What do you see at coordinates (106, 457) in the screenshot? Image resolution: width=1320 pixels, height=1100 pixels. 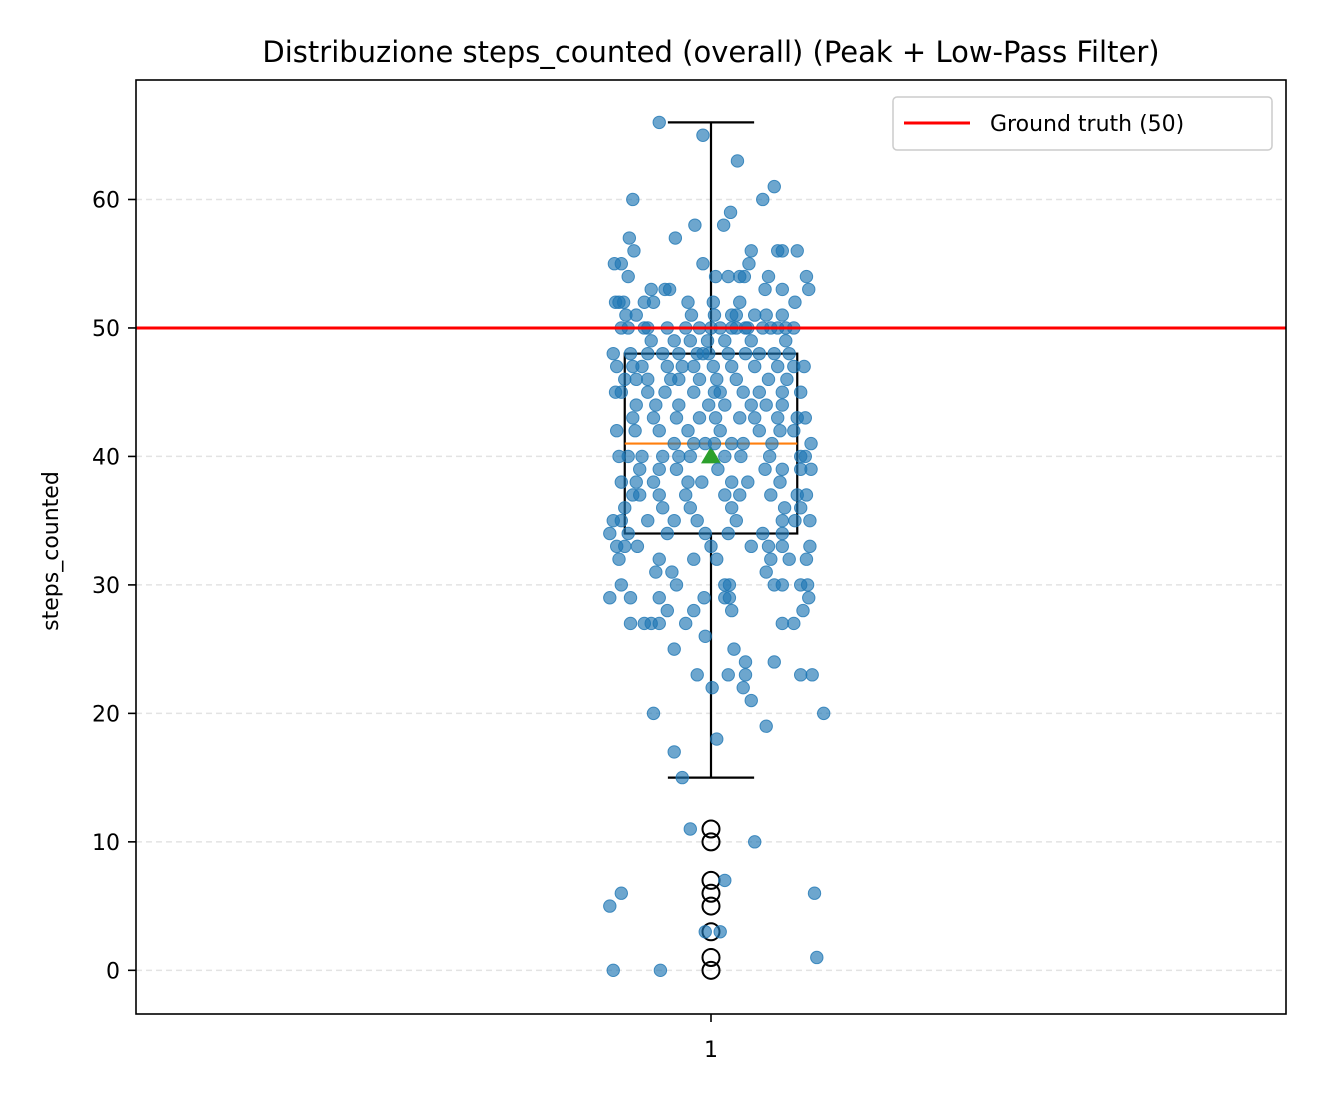 I see `y-tick-label: 40` at bounding box center [106, 457].